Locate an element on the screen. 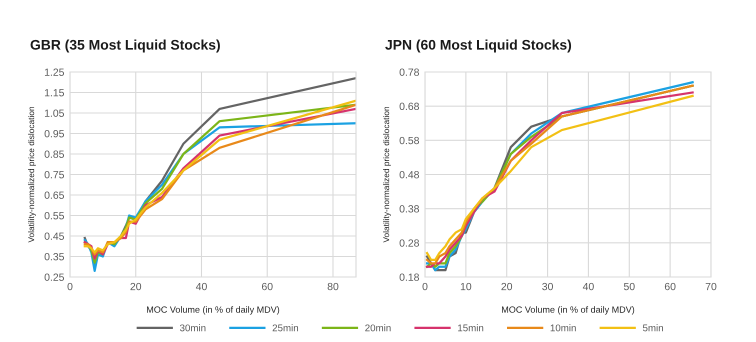 Image resolution: width=756 pixels, height=342 pixels. y-tick-label: 0.78 is located at coordinates (409, 72).